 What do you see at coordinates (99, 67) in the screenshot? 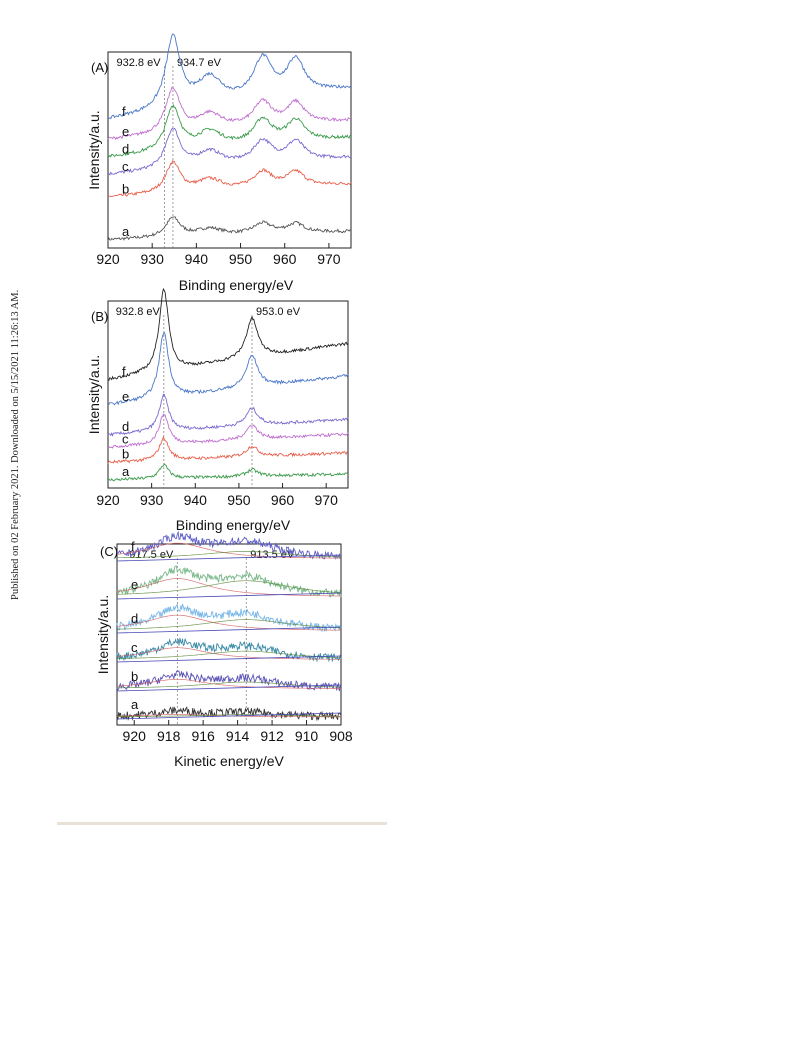
I see `panel-label: (A)` at bounding box center [99, 67].